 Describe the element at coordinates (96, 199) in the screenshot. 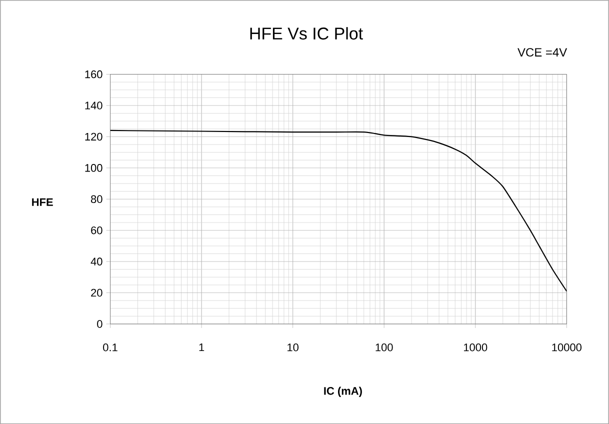

I see `y-tick-label: 80` at that location.